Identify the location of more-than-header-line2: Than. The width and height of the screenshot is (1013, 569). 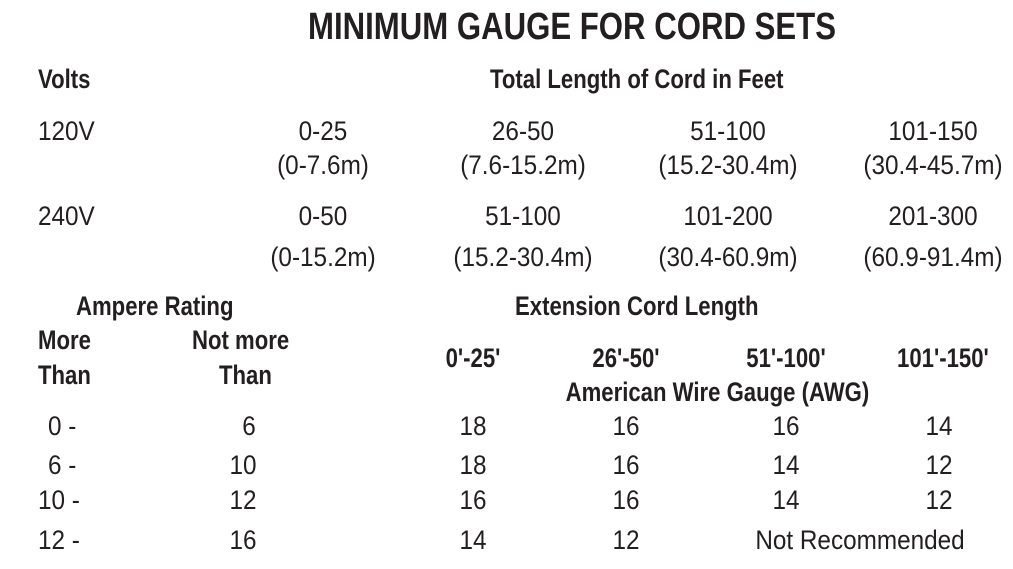
(64, 375).